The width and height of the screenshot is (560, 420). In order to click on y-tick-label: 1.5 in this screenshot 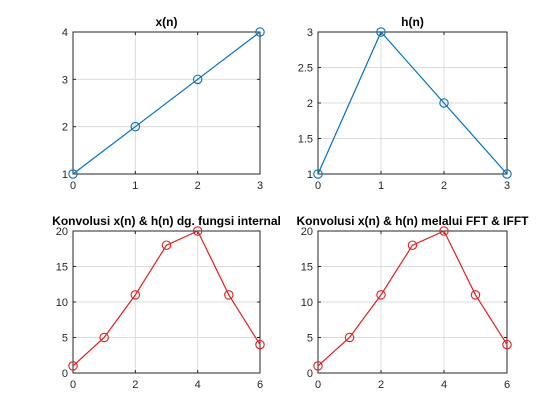, I will do `click(305, 140)`.